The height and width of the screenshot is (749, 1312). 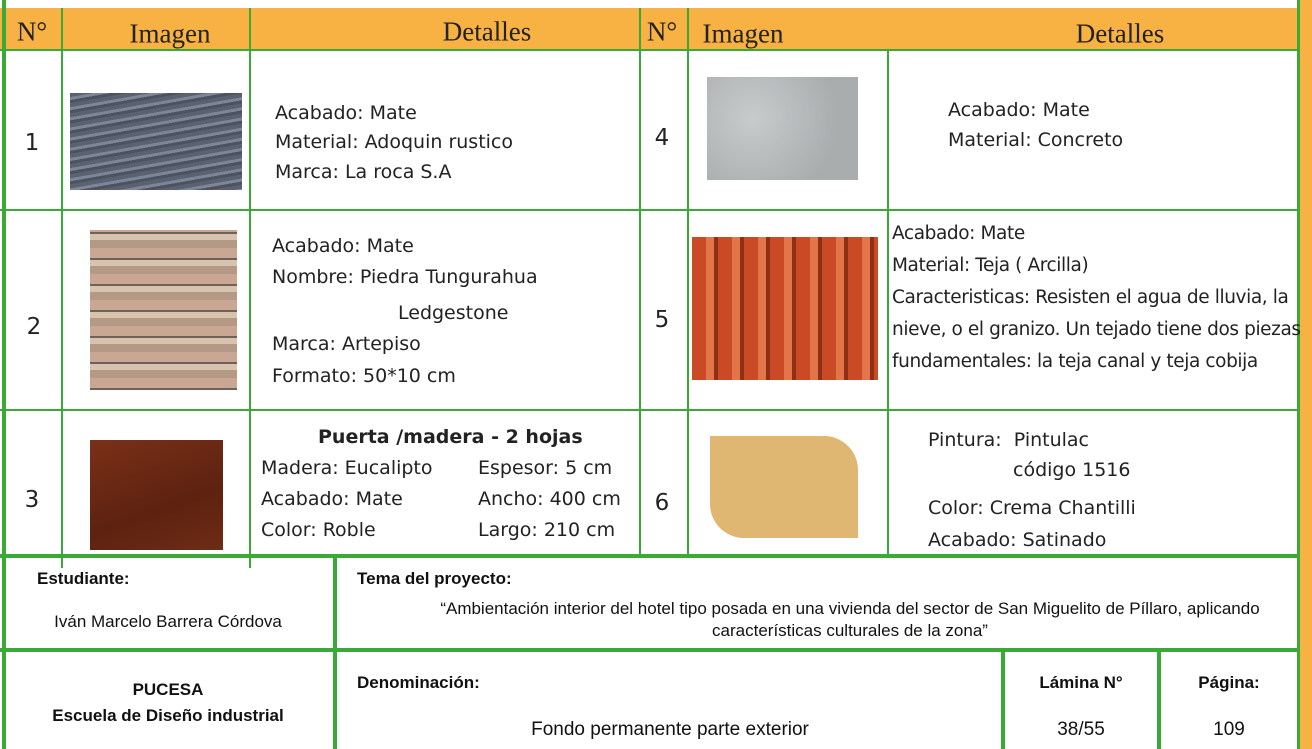 I want to click on detail-title: Puerta /madera - 2 hojas, so click(x=450, y=437).